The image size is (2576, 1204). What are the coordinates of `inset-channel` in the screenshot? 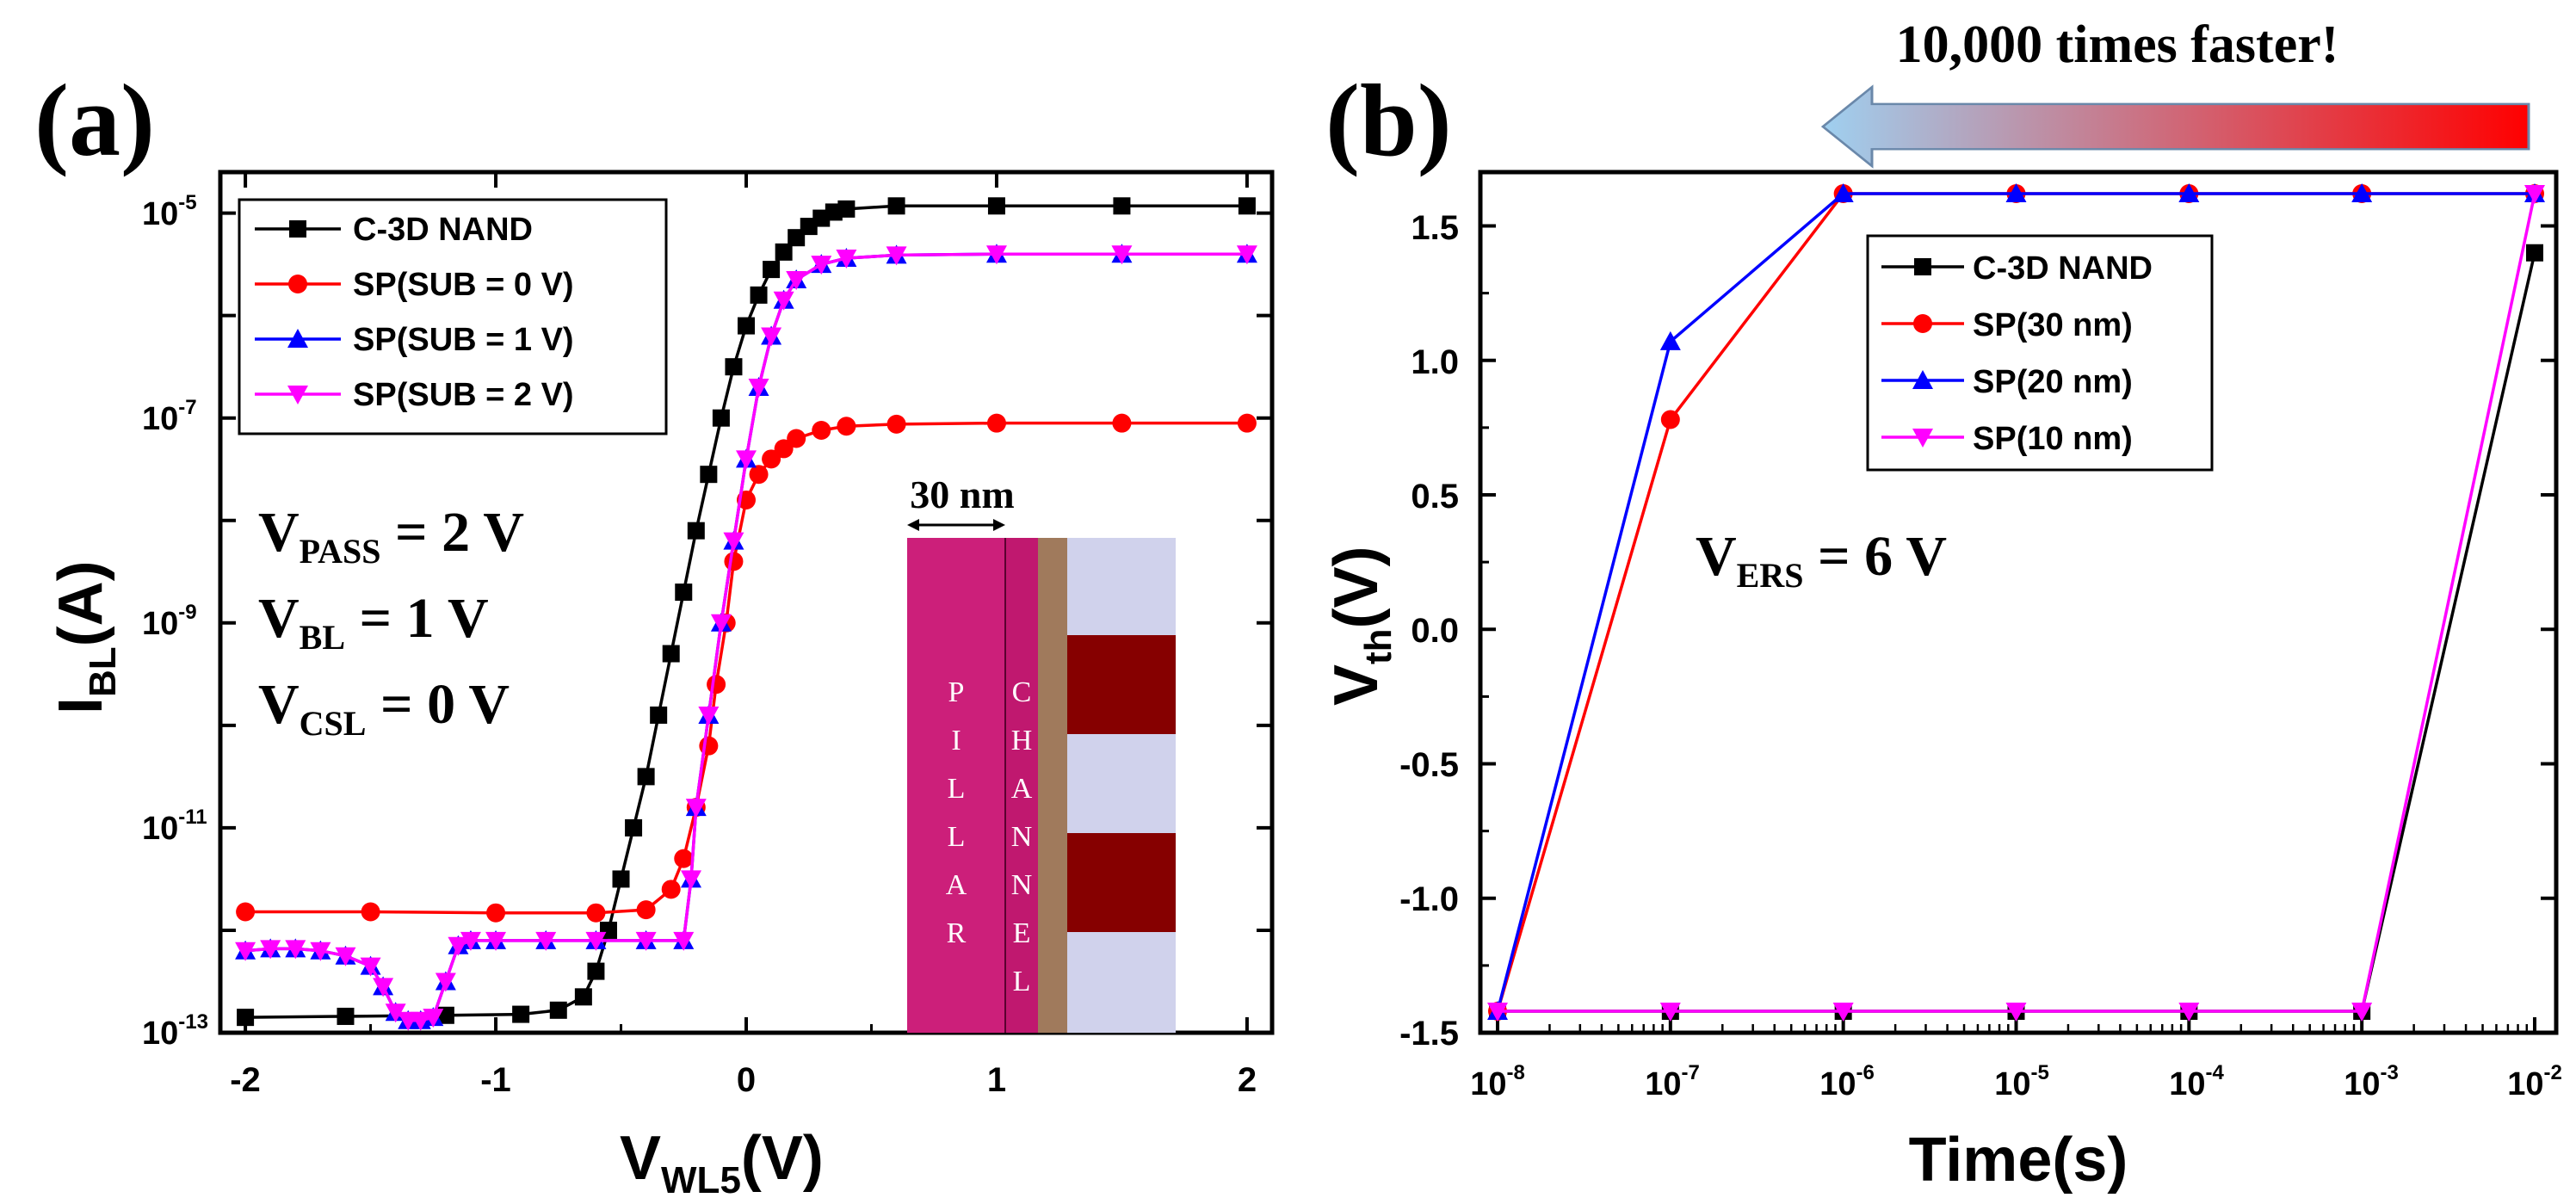 It's located at (1021, 785).